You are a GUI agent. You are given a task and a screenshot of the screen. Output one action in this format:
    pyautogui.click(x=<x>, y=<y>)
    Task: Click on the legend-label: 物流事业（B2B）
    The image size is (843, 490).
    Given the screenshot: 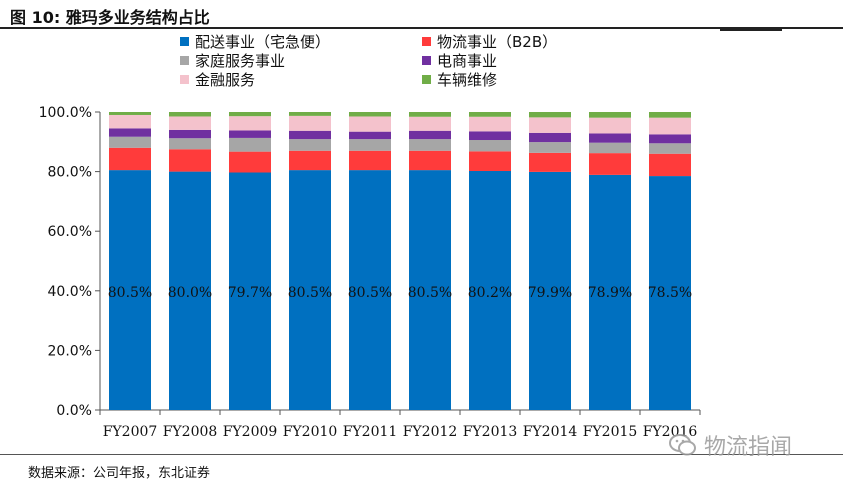 What is the action you would take?
    pyautogui.click(x=497, y=42)
    